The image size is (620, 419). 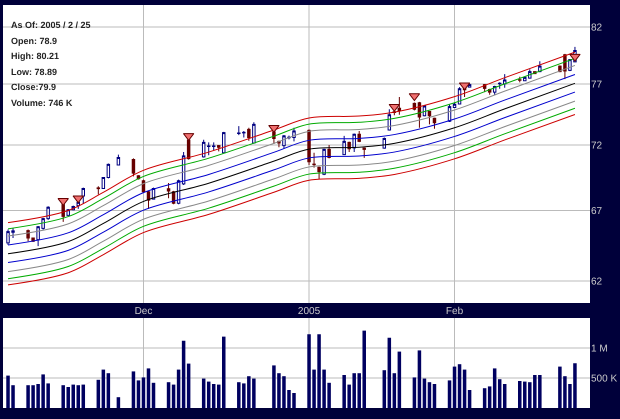 What do you see at coordinates (455, 311) in the screenshot?
I see `x-tick-label: Feb` at bounding box center [455, 311].